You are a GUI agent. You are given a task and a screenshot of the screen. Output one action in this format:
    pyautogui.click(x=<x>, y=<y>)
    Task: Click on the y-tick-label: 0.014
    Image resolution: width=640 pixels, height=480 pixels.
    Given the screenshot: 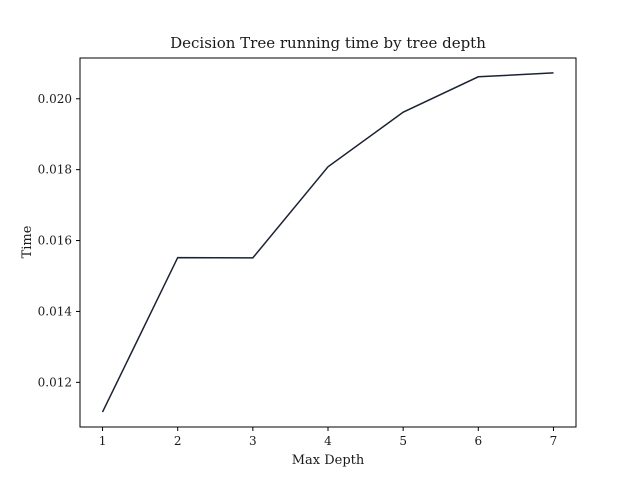 What is the action you would take?
    pyautogui.click(x=55, y=311)
    